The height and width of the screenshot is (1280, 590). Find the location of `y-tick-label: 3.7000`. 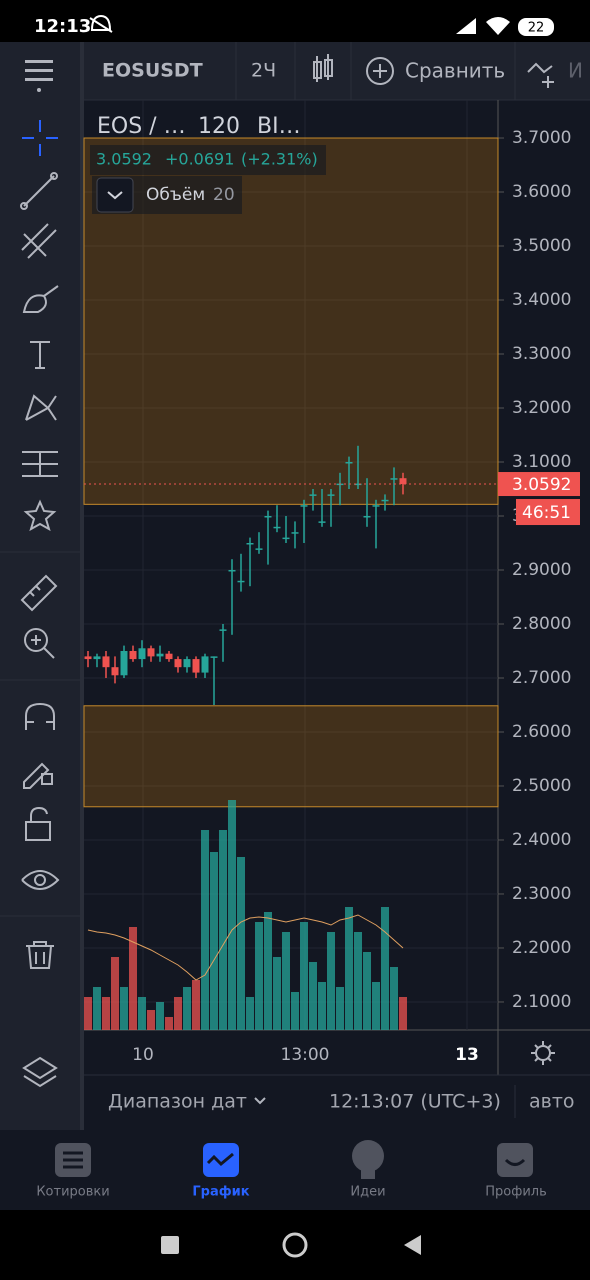

y-tick-label: 3.7000 is located at coordinates (541, 138).